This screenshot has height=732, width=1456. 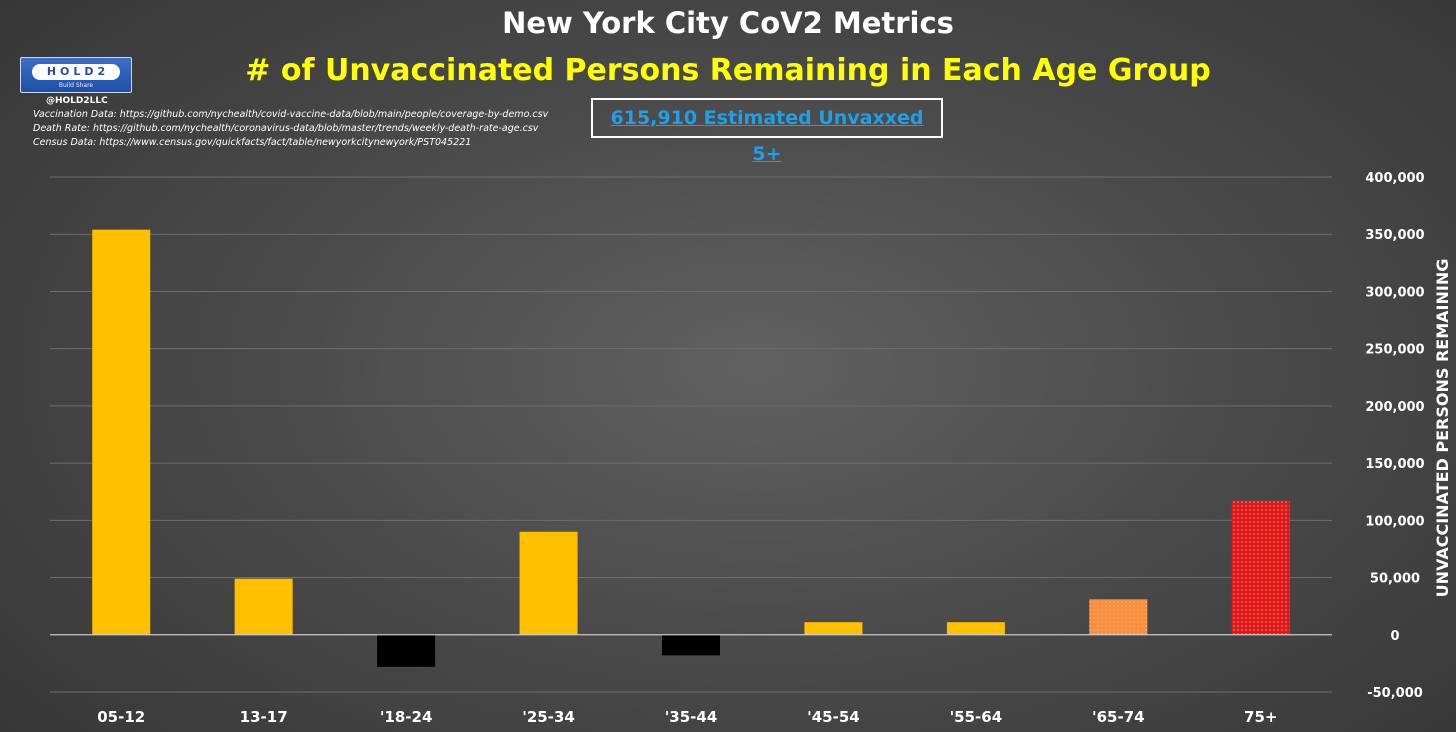 I want to click on logo-tagline: Build Share, so click(x=76, y=85).